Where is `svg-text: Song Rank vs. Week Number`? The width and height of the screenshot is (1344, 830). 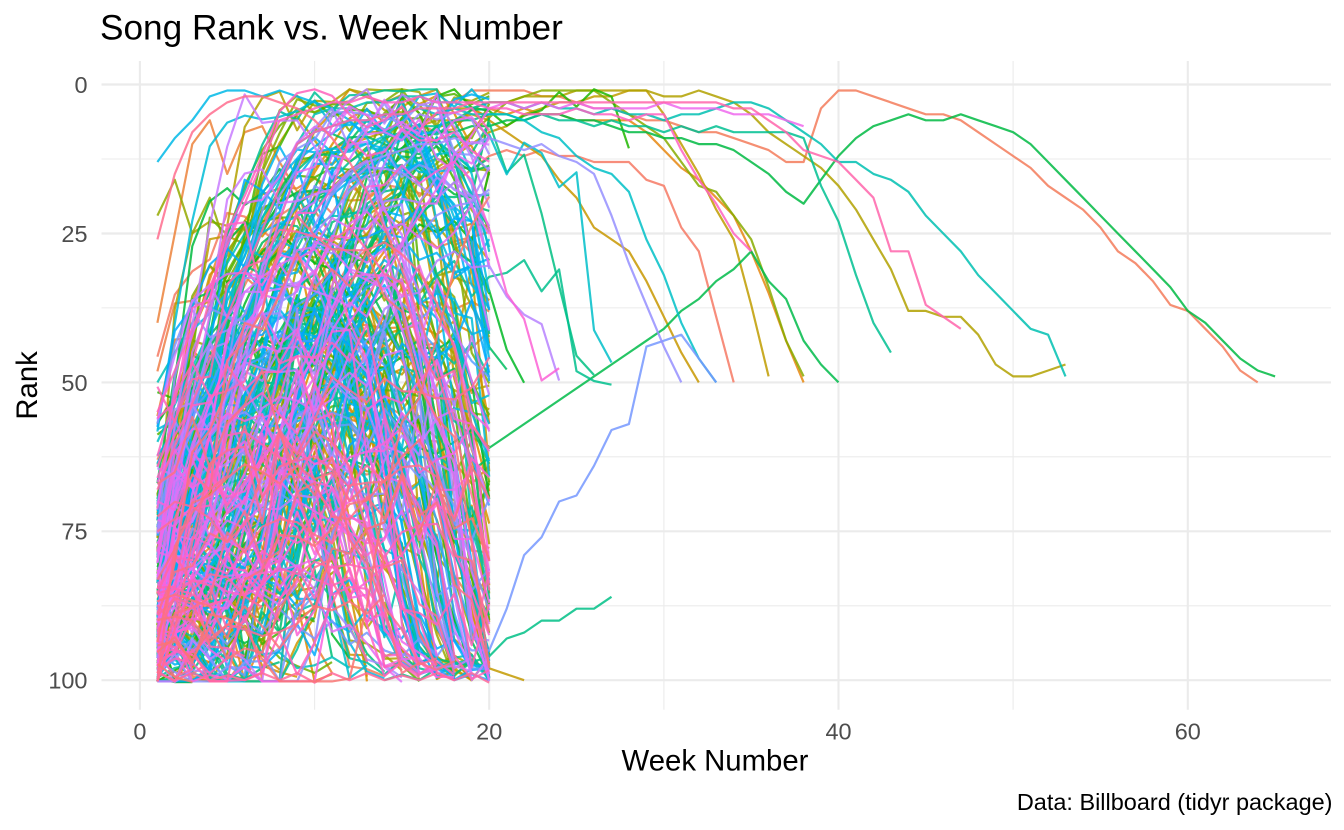
svg-text: Song Rank vs. Week Number is located at coordinates (331, 28).